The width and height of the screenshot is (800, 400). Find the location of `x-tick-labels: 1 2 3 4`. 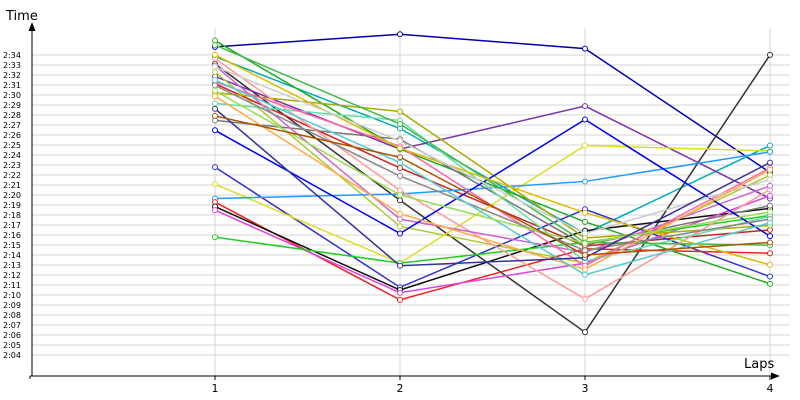

x-tick-labels: 1 2 3 4 is located at coordinates (493, 385).